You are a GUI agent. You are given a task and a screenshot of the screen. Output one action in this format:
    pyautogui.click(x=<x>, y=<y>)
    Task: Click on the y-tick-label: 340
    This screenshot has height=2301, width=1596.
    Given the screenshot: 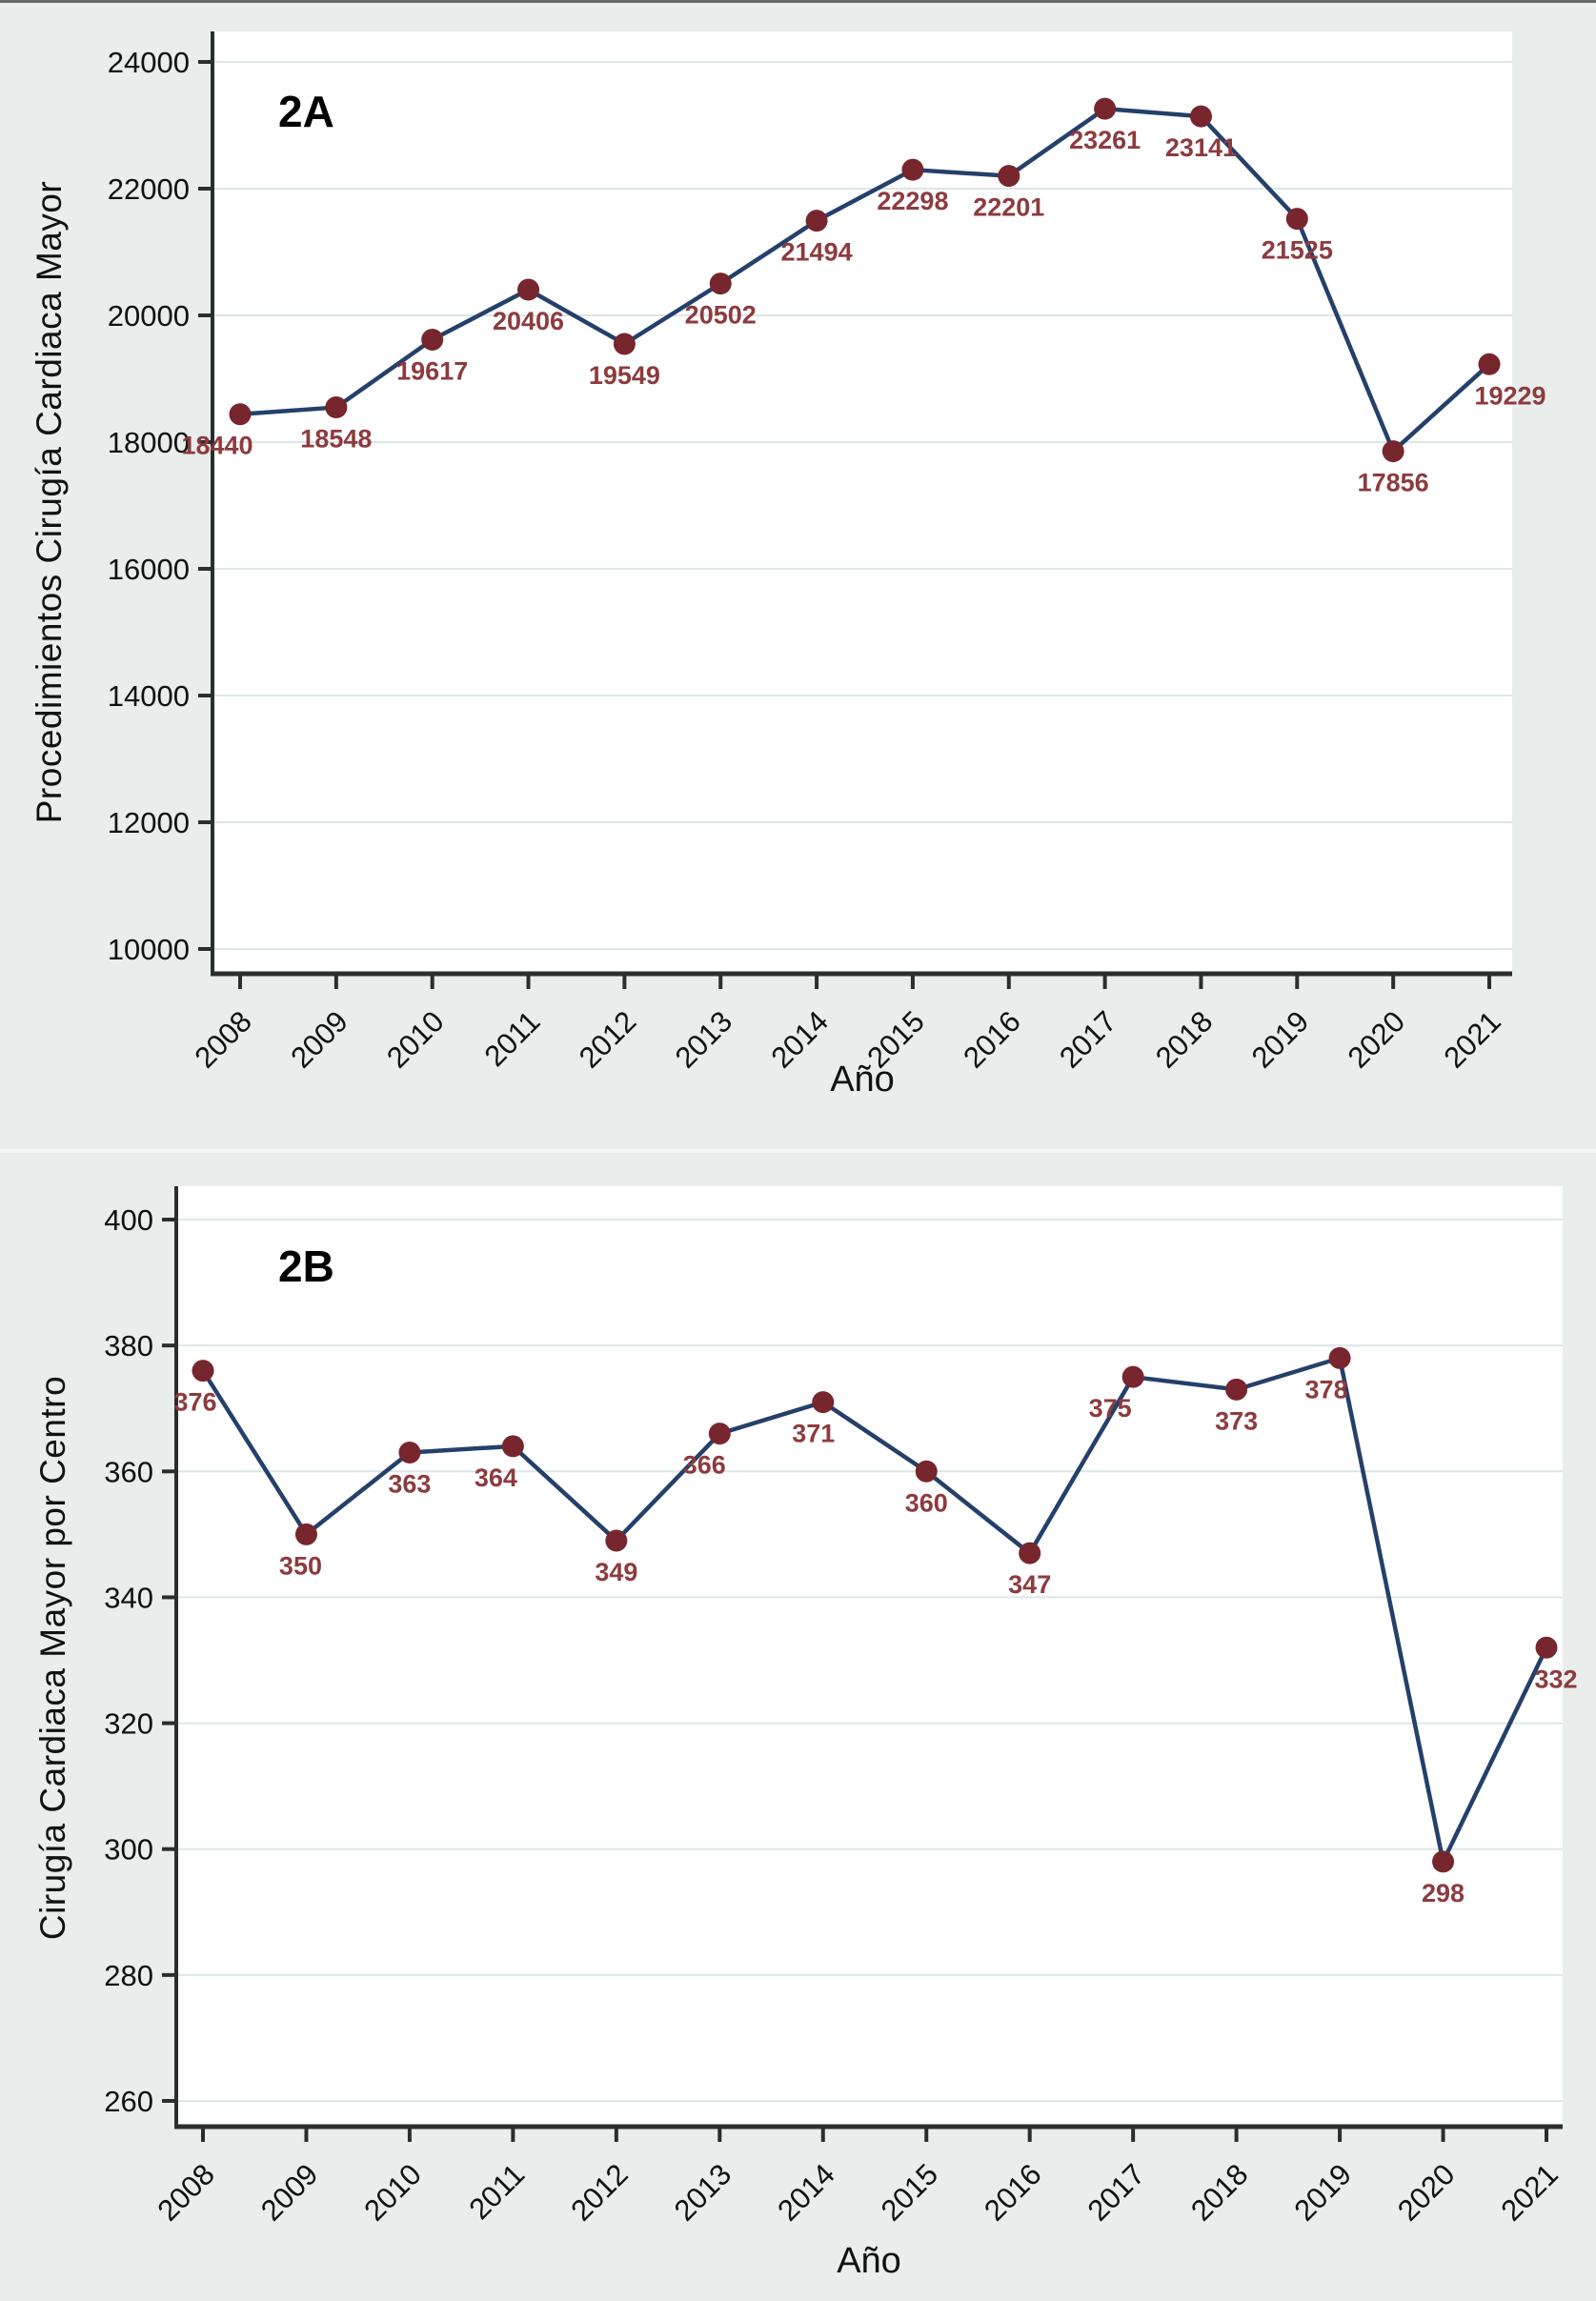 What is the action you would take?
    pyautogui.click(x=129, y=1597)
    